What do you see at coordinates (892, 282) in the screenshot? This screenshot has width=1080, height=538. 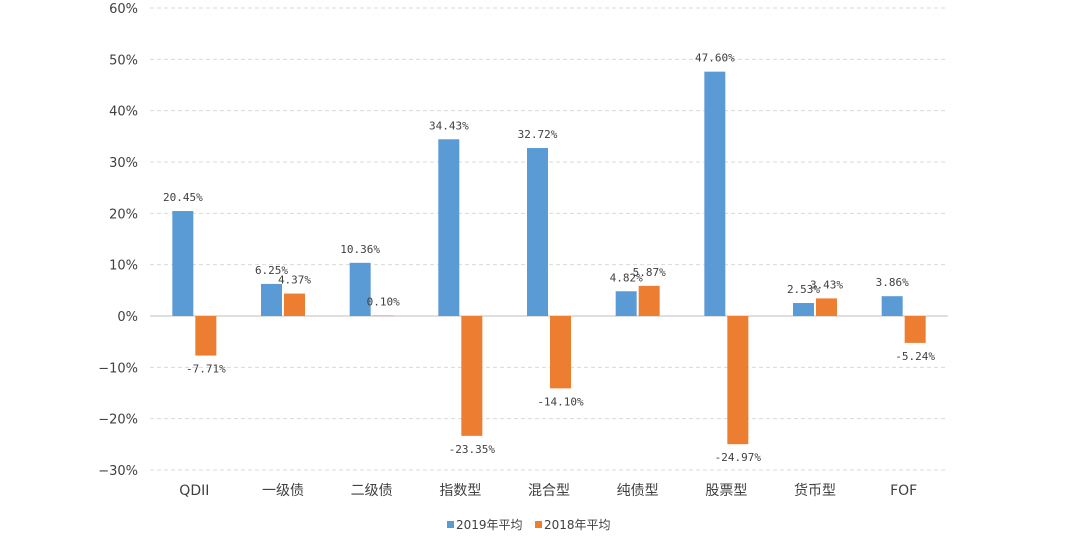 I see `data-label: 3.86%` at bounding box center [892, 282].